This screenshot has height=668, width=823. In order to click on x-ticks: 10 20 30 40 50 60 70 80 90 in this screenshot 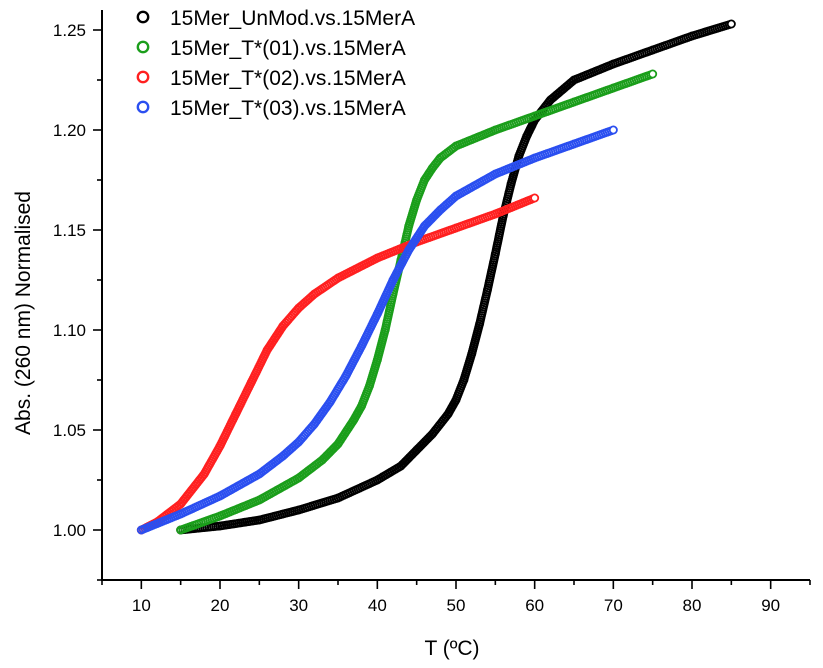, I will do `click(456, 597)`.